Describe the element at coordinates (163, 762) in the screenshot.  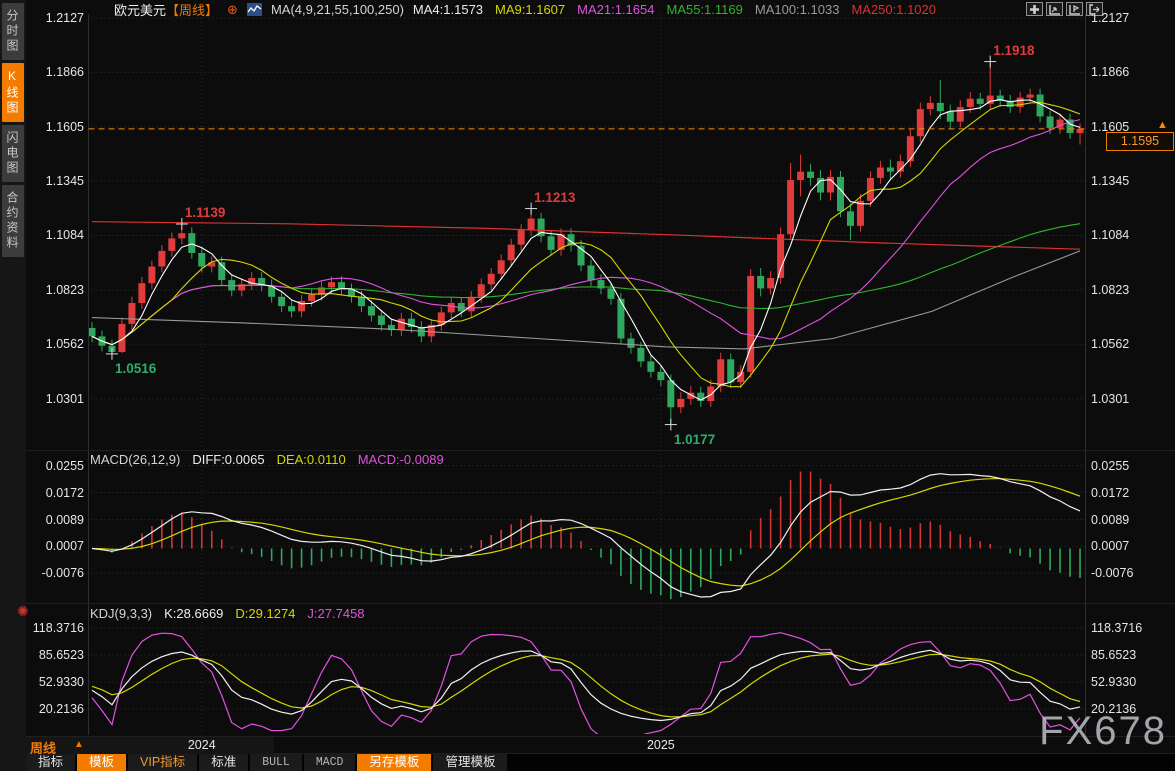
I see `bottom-tab-vip-indicators: VIP指标` at that location.